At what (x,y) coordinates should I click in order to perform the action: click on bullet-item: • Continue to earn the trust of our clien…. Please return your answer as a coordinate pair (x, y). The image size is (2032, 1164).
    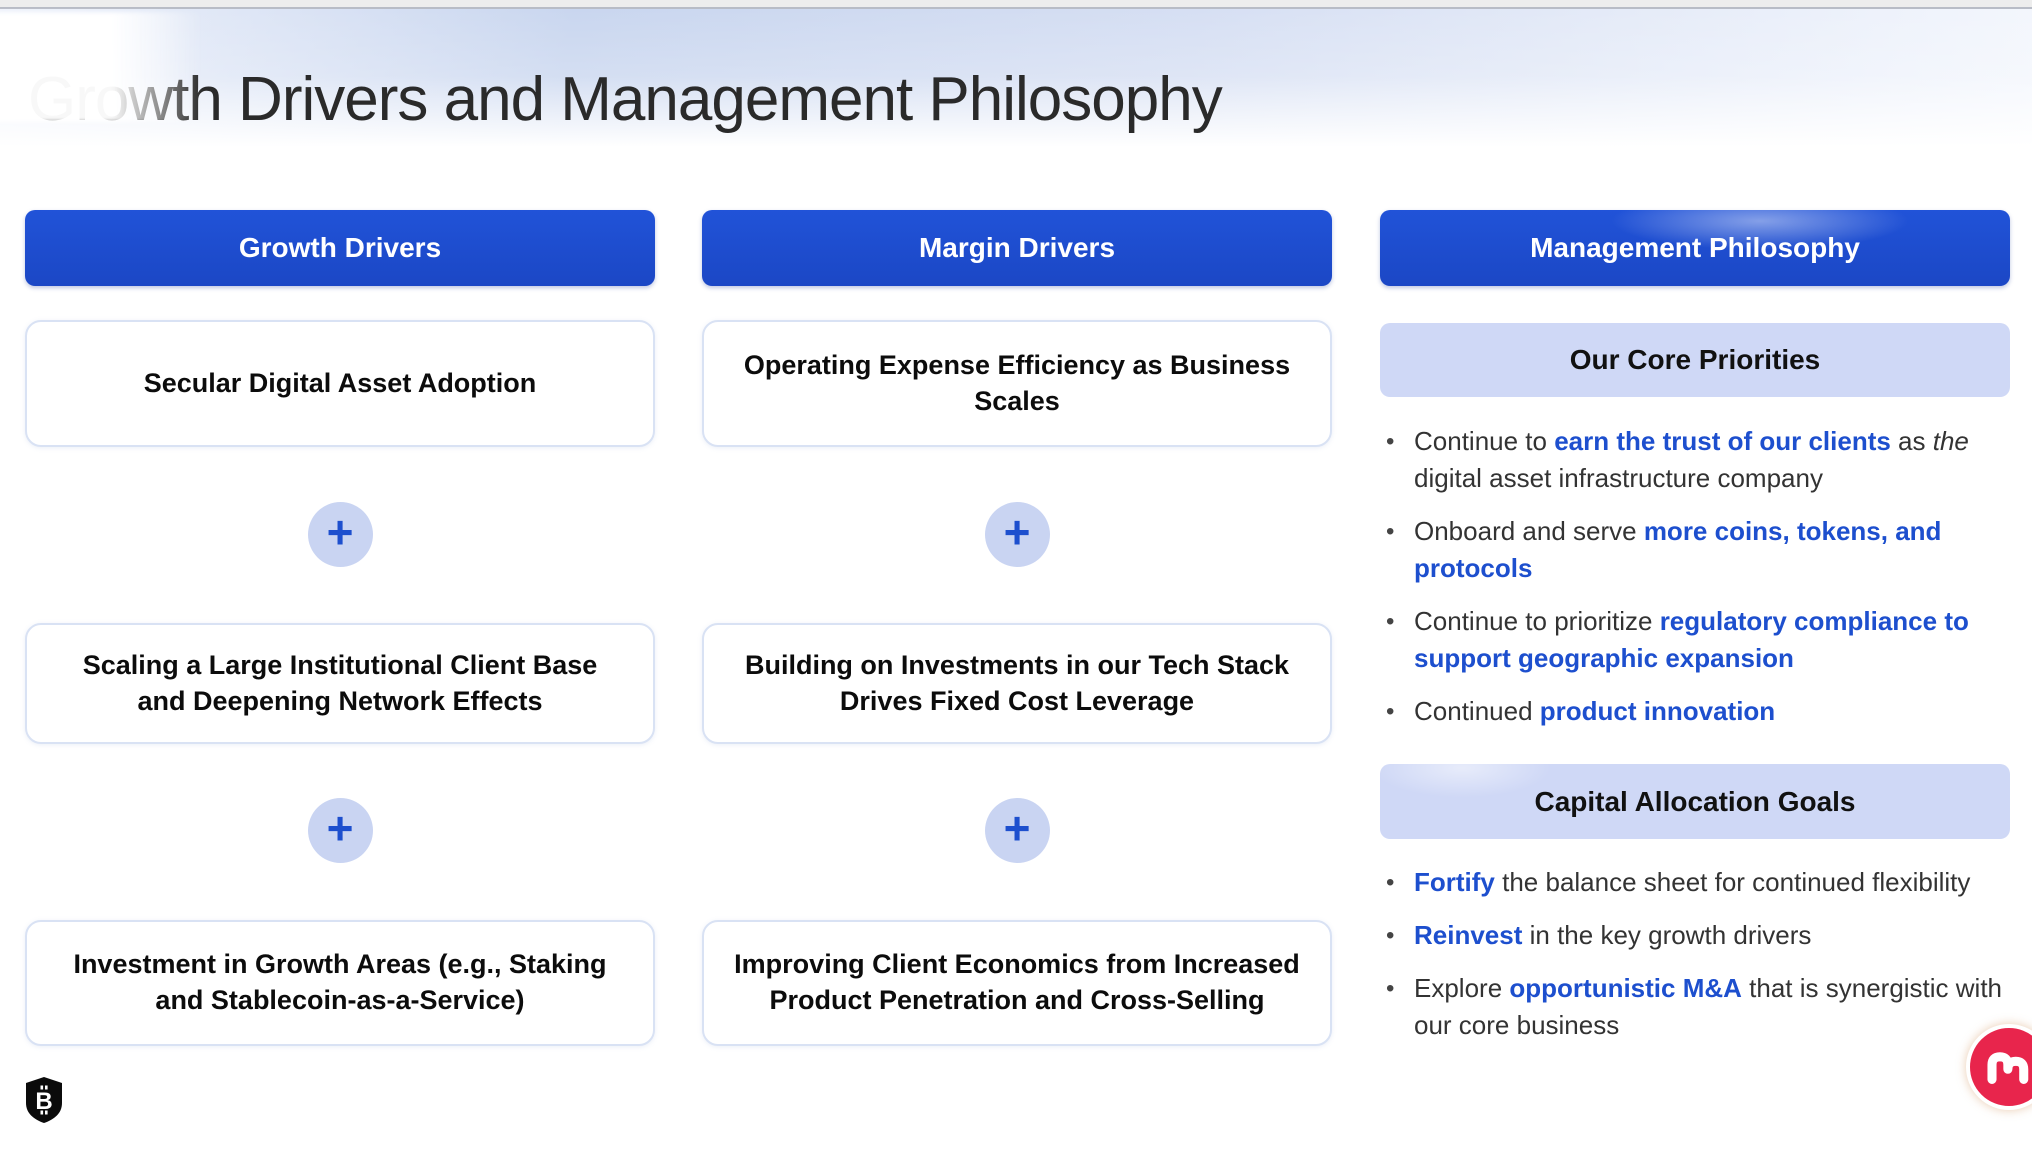
    Looking at the image, I should click on (1695, 460).